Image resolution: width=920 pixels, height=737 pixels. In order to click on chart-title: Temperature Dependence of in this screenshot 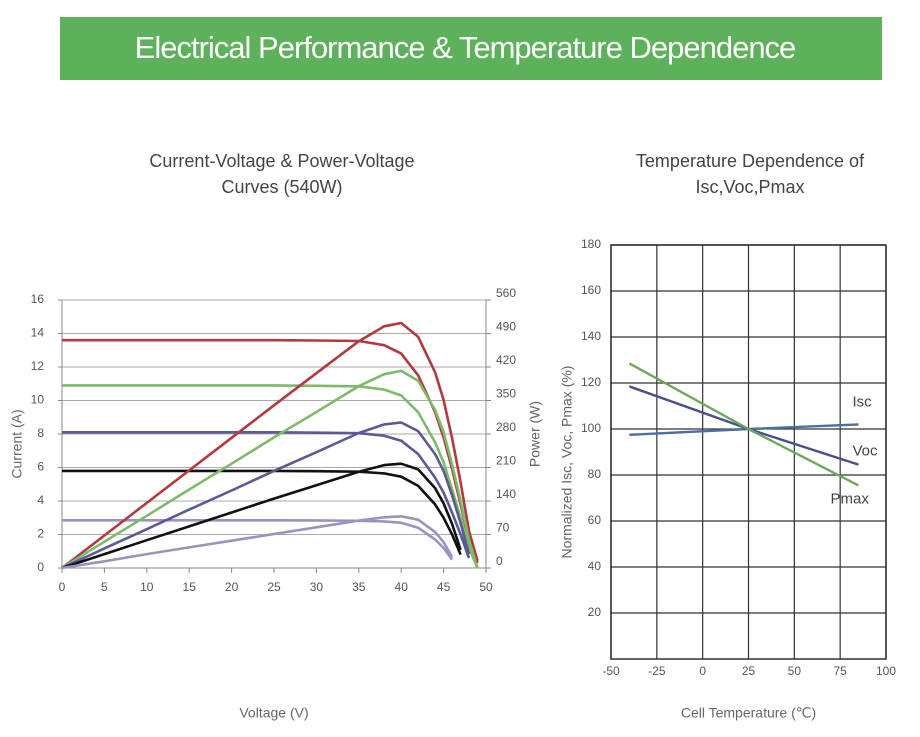, I will do `click(750, 161)`.